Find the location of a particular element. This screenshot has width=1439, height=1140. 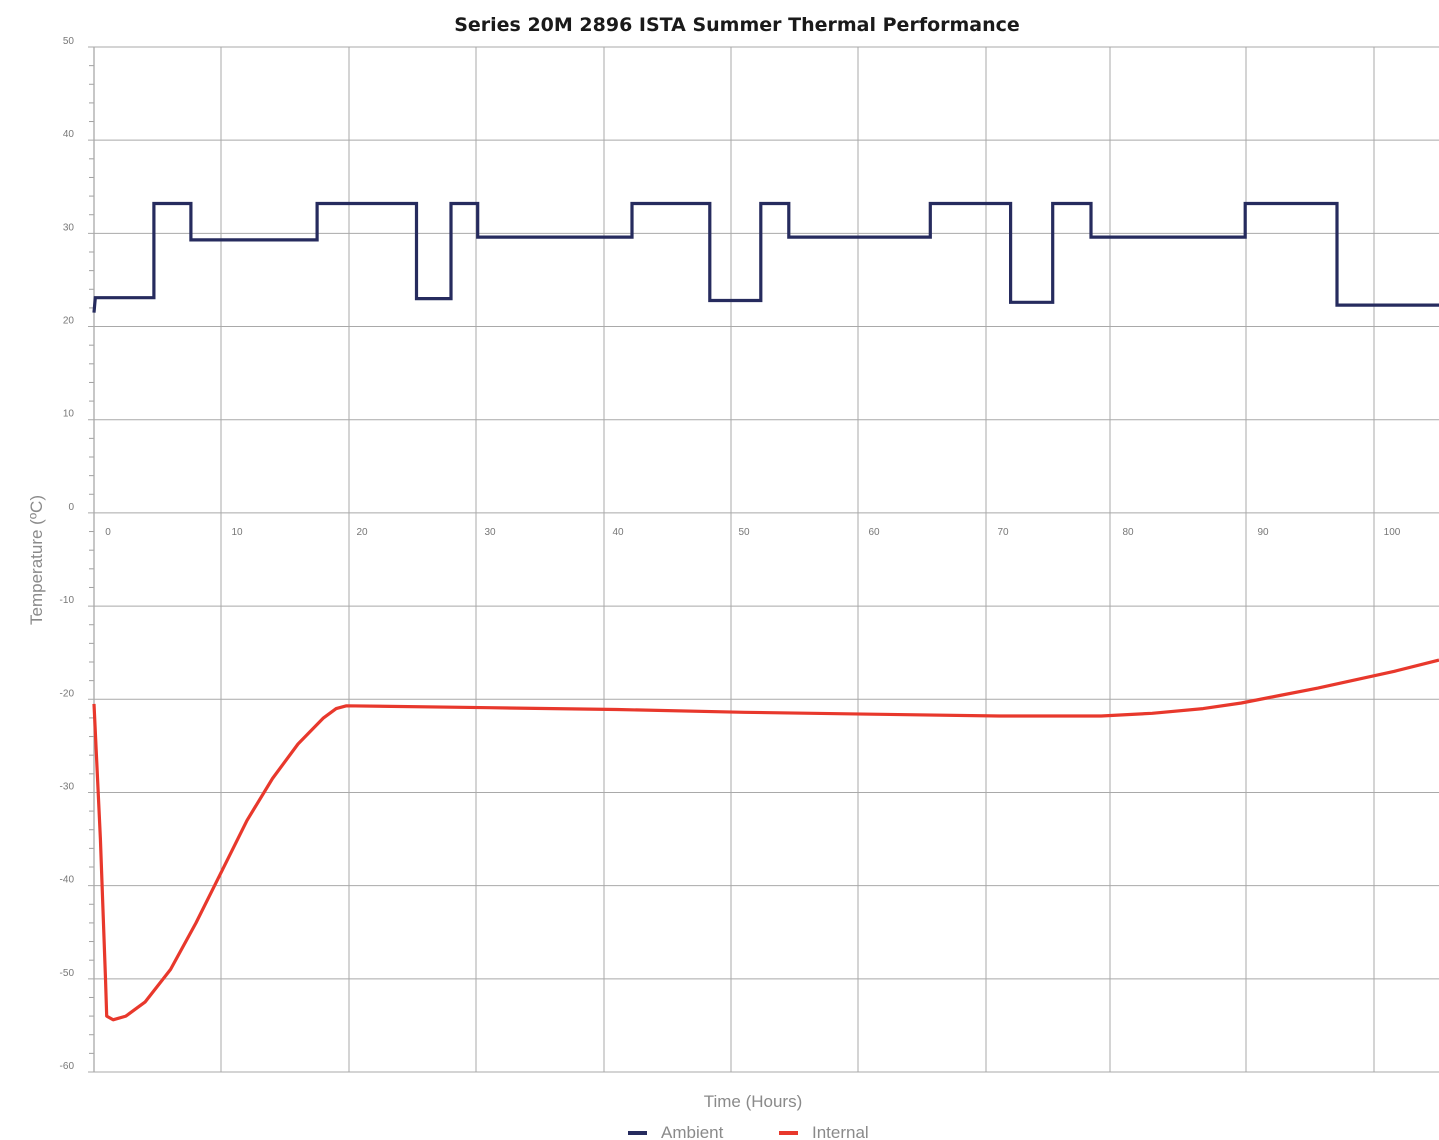

x-tick-label: 60 is located at coordinates (874, 532).